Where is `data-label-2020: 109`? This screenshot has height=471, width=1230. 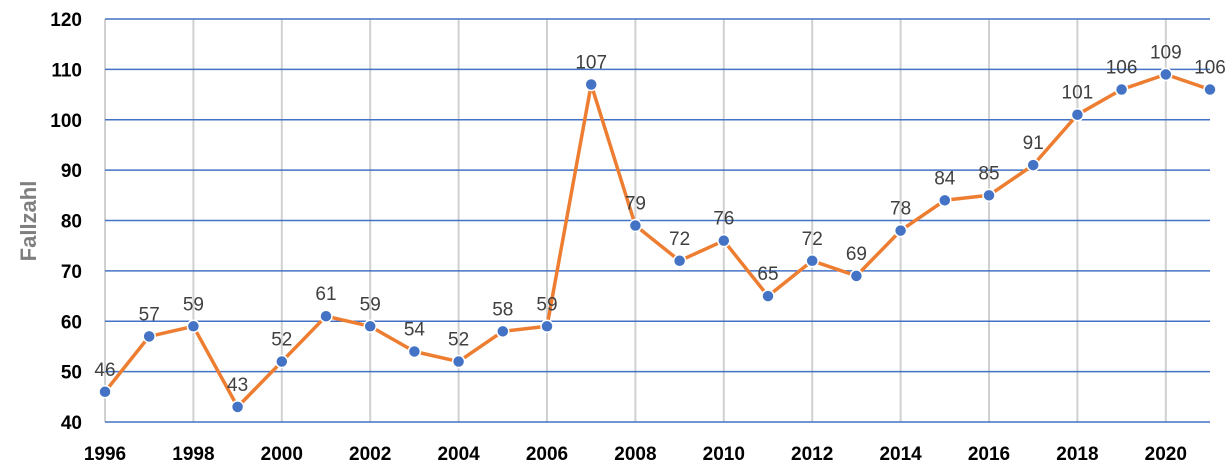 data-label-2020: 109 is located at coordinates (1166, 52).